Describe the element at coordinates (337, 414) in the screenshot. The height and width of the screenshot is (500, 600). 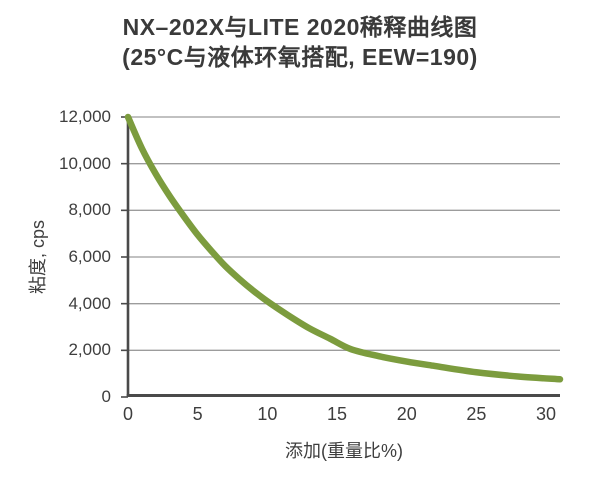
I see `x-tick-label: 15` at that location.